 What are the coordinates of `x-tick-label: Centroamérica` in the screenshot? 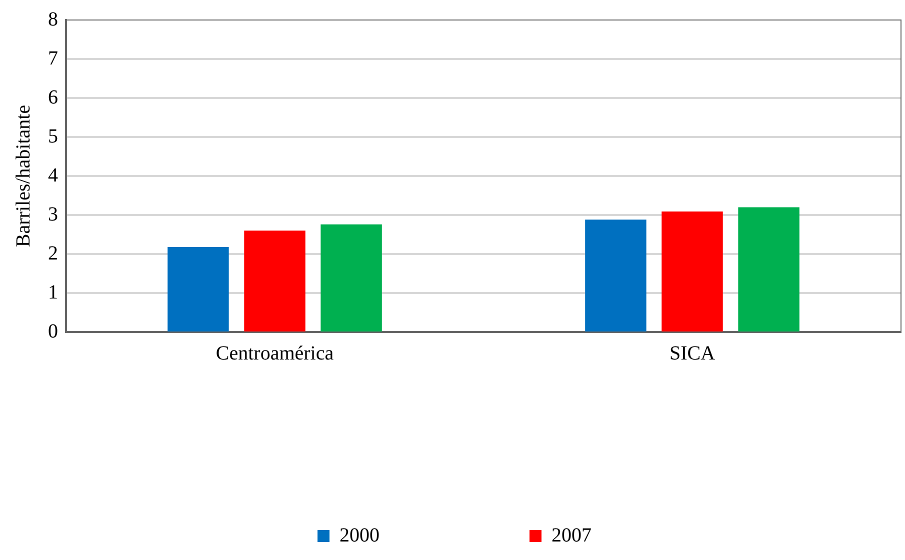 It's located at (275, 353).